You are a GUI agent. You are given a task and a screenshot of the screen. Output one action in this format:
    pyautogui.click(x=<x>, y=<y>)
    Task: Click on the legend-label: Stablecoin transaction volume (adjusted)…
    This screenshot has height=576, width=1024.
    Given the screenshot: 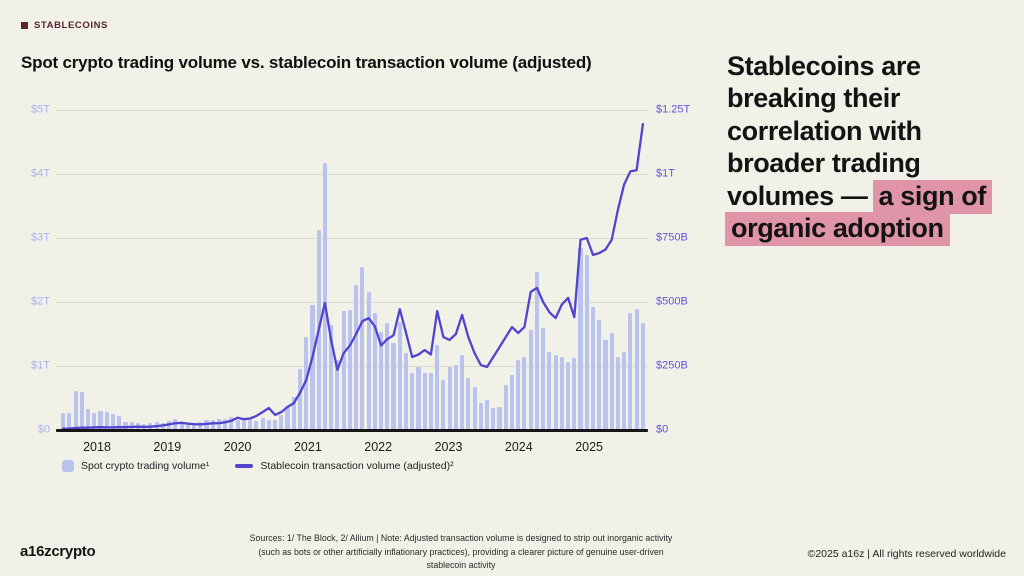 What is the action you would take?
    pyautogui.click(x=357, y=466)
    